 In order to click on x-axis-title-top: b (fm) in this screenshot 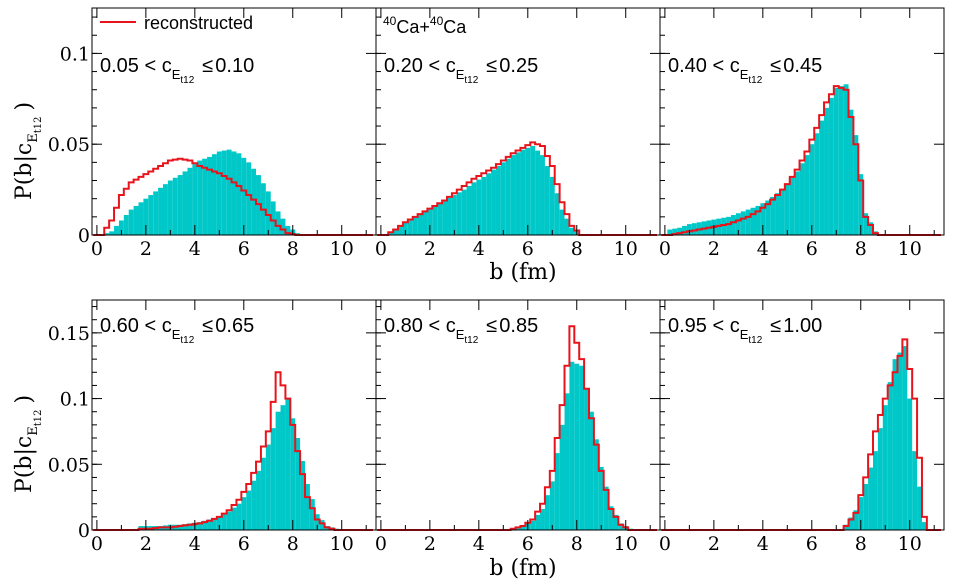, I will do `click(522, 272)`.